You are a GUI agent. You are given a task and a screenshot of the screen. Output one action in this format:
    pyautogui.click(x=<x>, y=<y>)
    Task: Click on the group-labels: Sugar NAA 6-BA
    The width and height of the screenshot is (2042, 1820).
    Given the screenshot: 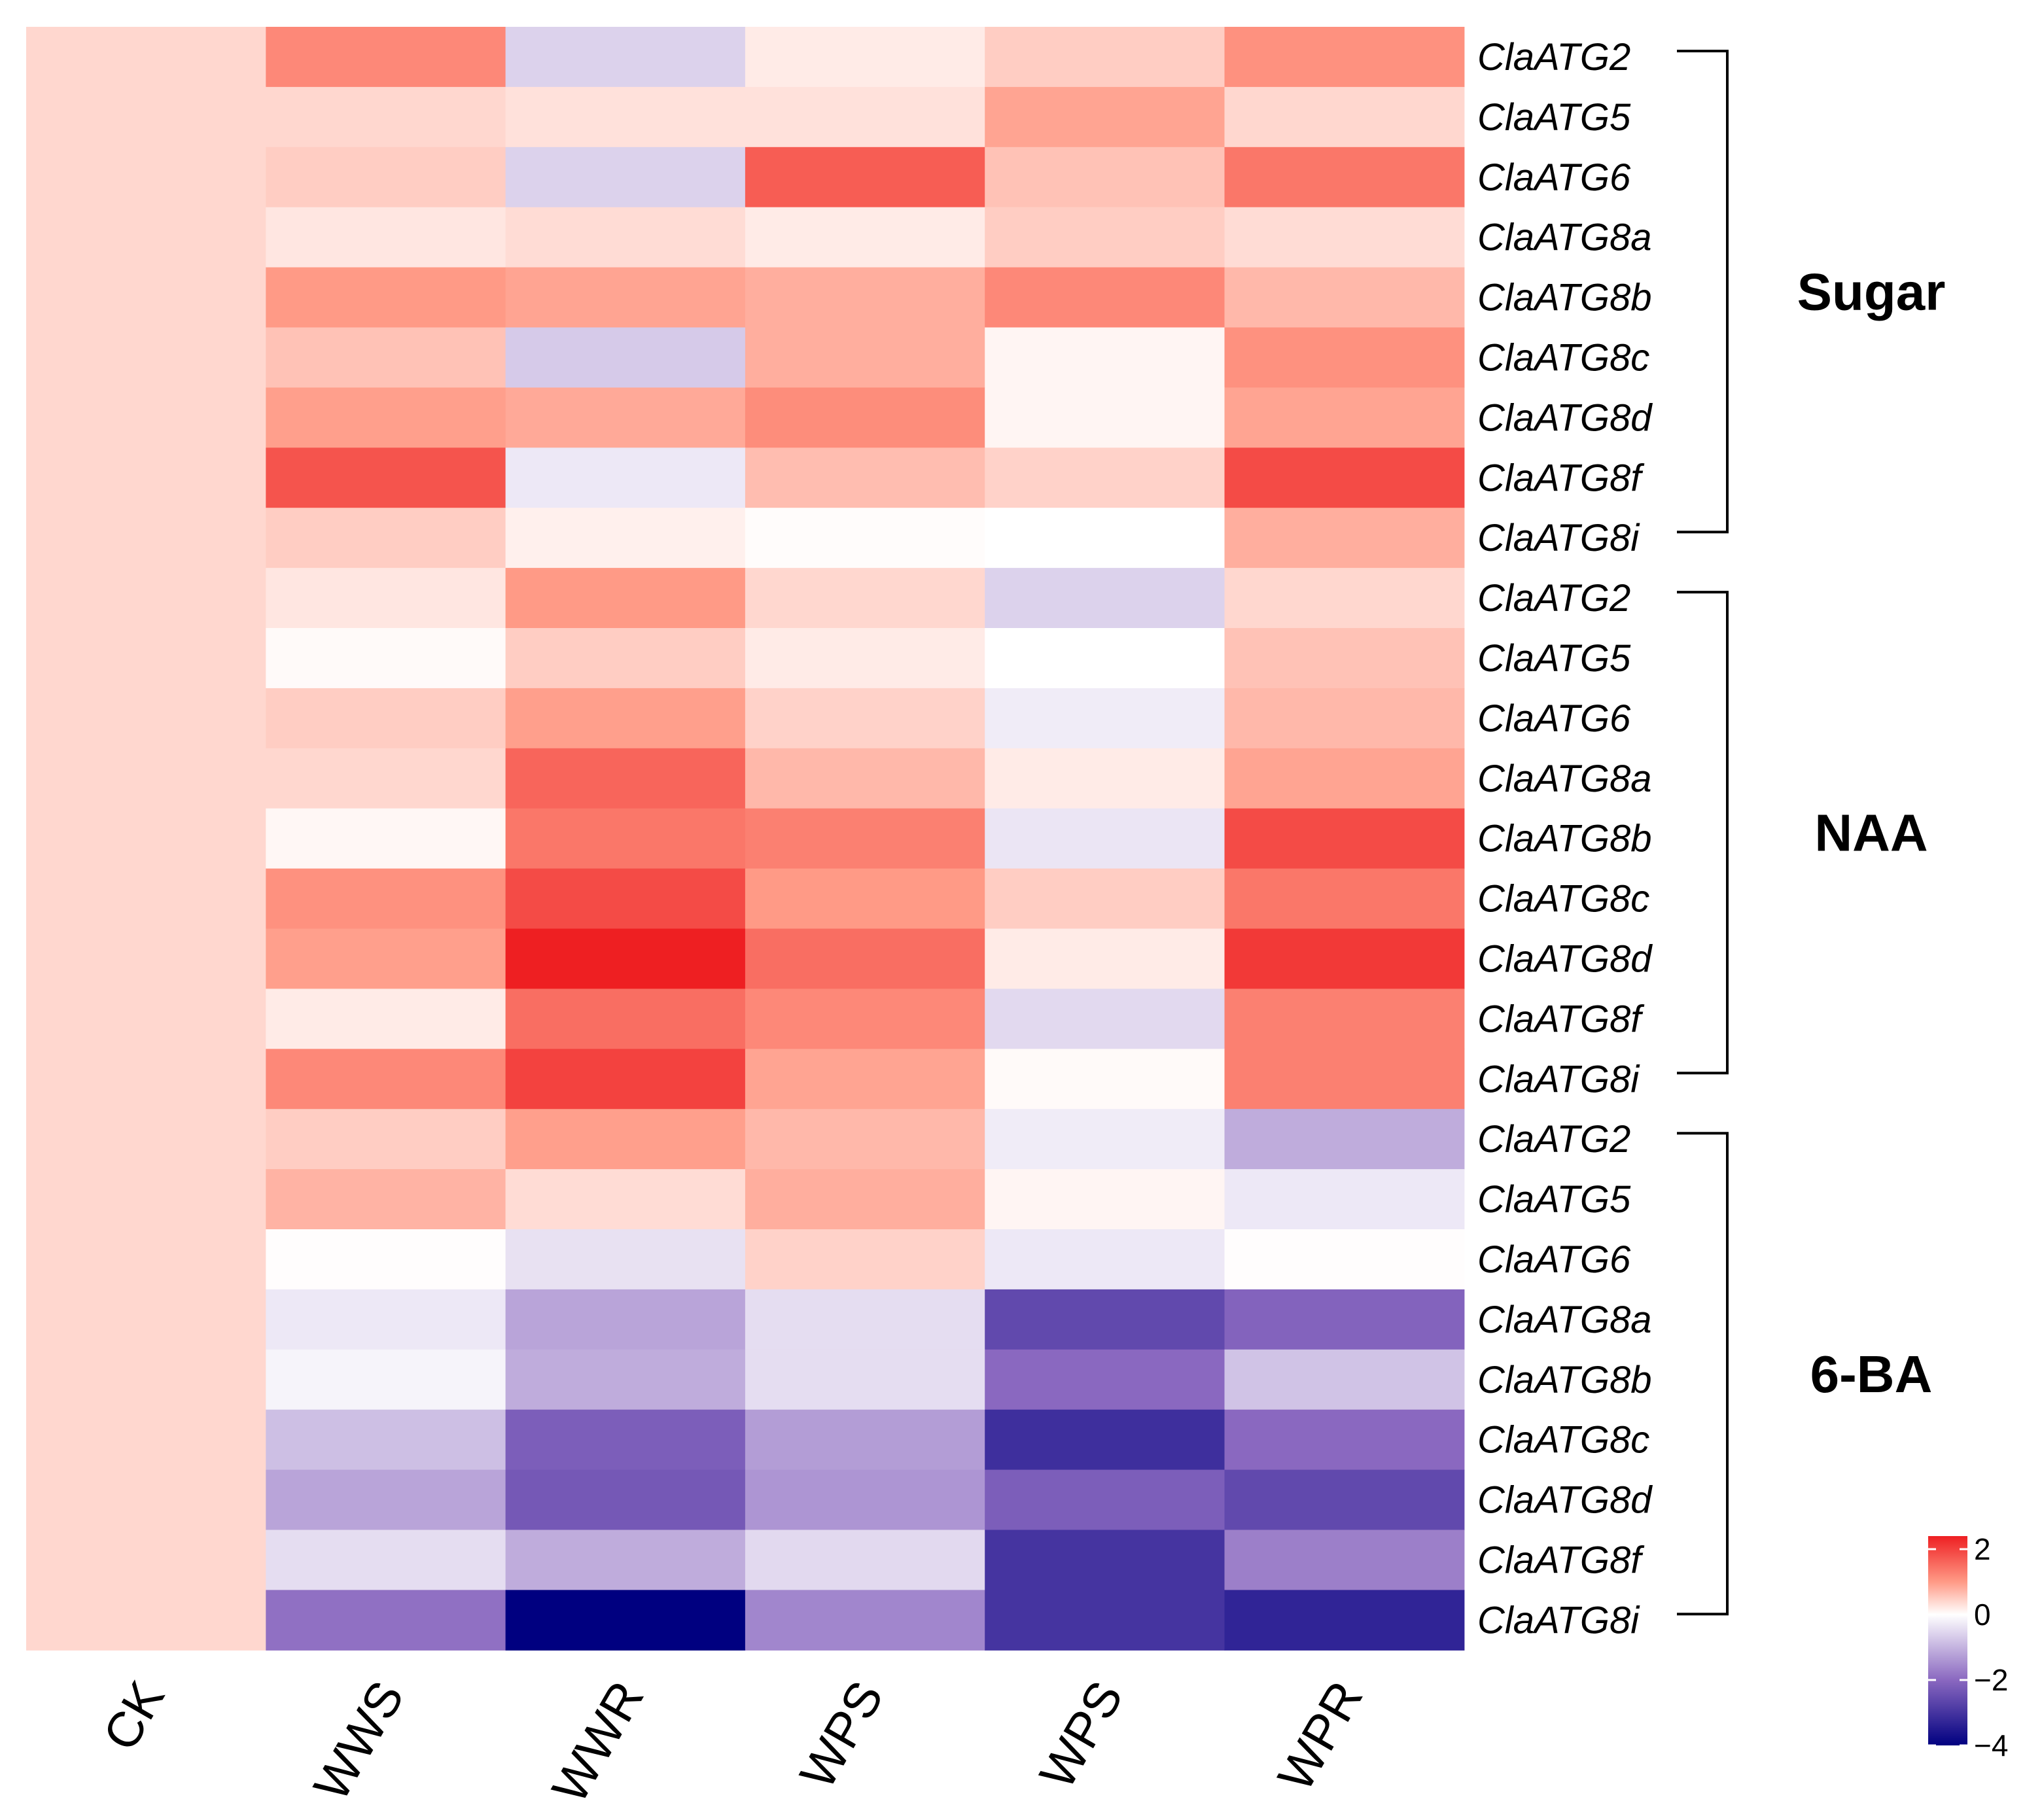 What is the action you would take?
    pyautogui.click(x=1872, y=833)
    